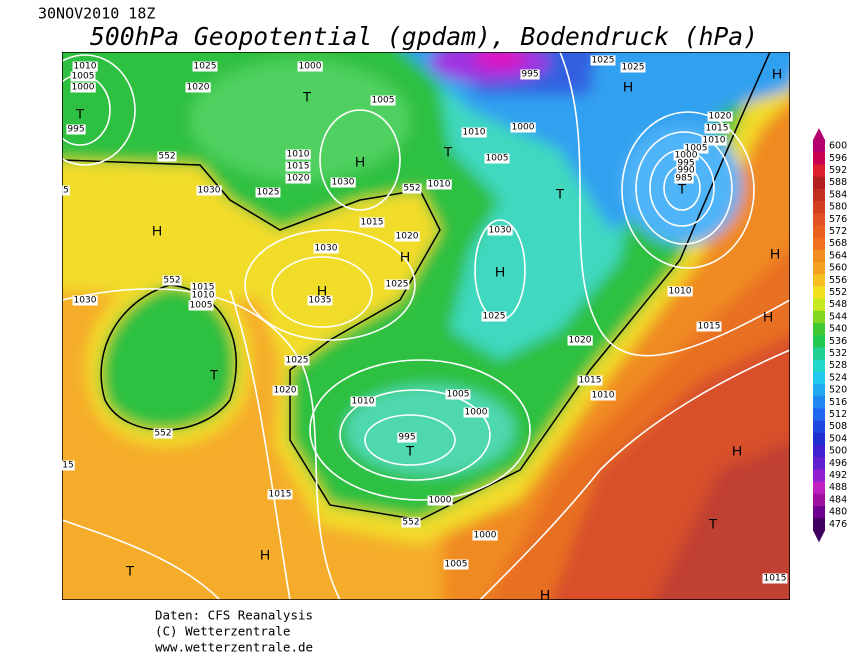 This screenshot has height=661, width=850. I want to click on isobar-label-group: 1030, so click(500, 230).